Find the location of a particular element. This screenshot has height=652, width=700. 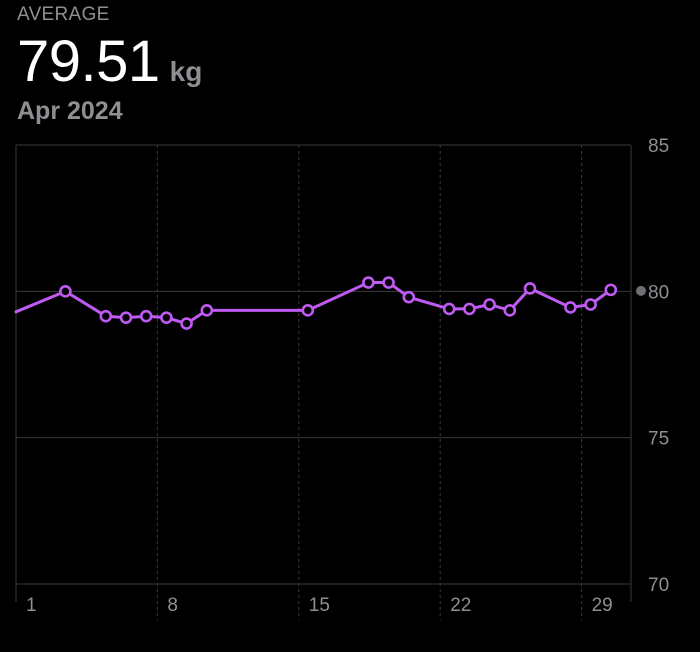

y-tick-label-85: 85 is located at coordinates (658, 146).